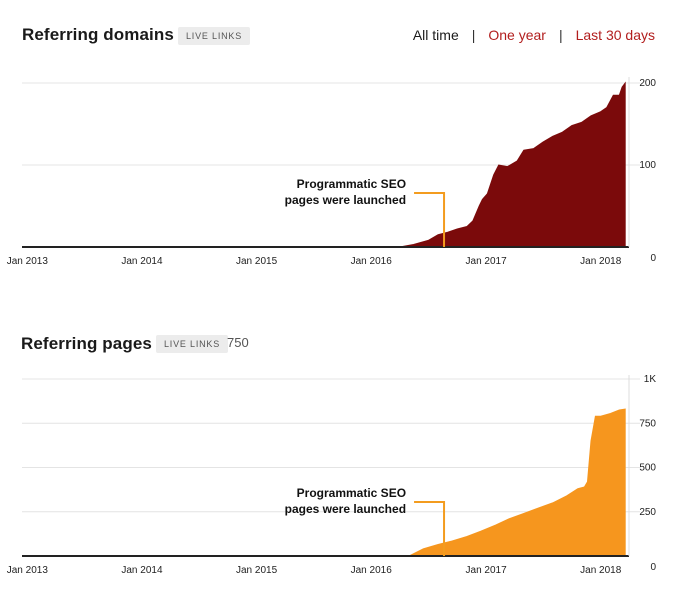 The height and width of the screenshot is (600, 677). Describe the element at coordinates (372, 261) in the screenshot. I see `domains-x-tick: Jan 2016` at that location.